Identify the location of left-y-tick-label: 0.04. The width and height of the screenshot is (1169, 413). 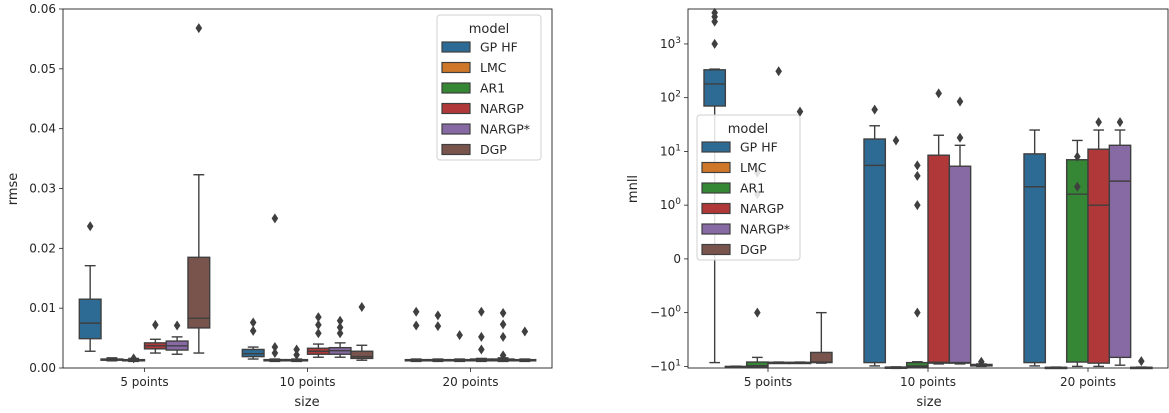
(42, 129).